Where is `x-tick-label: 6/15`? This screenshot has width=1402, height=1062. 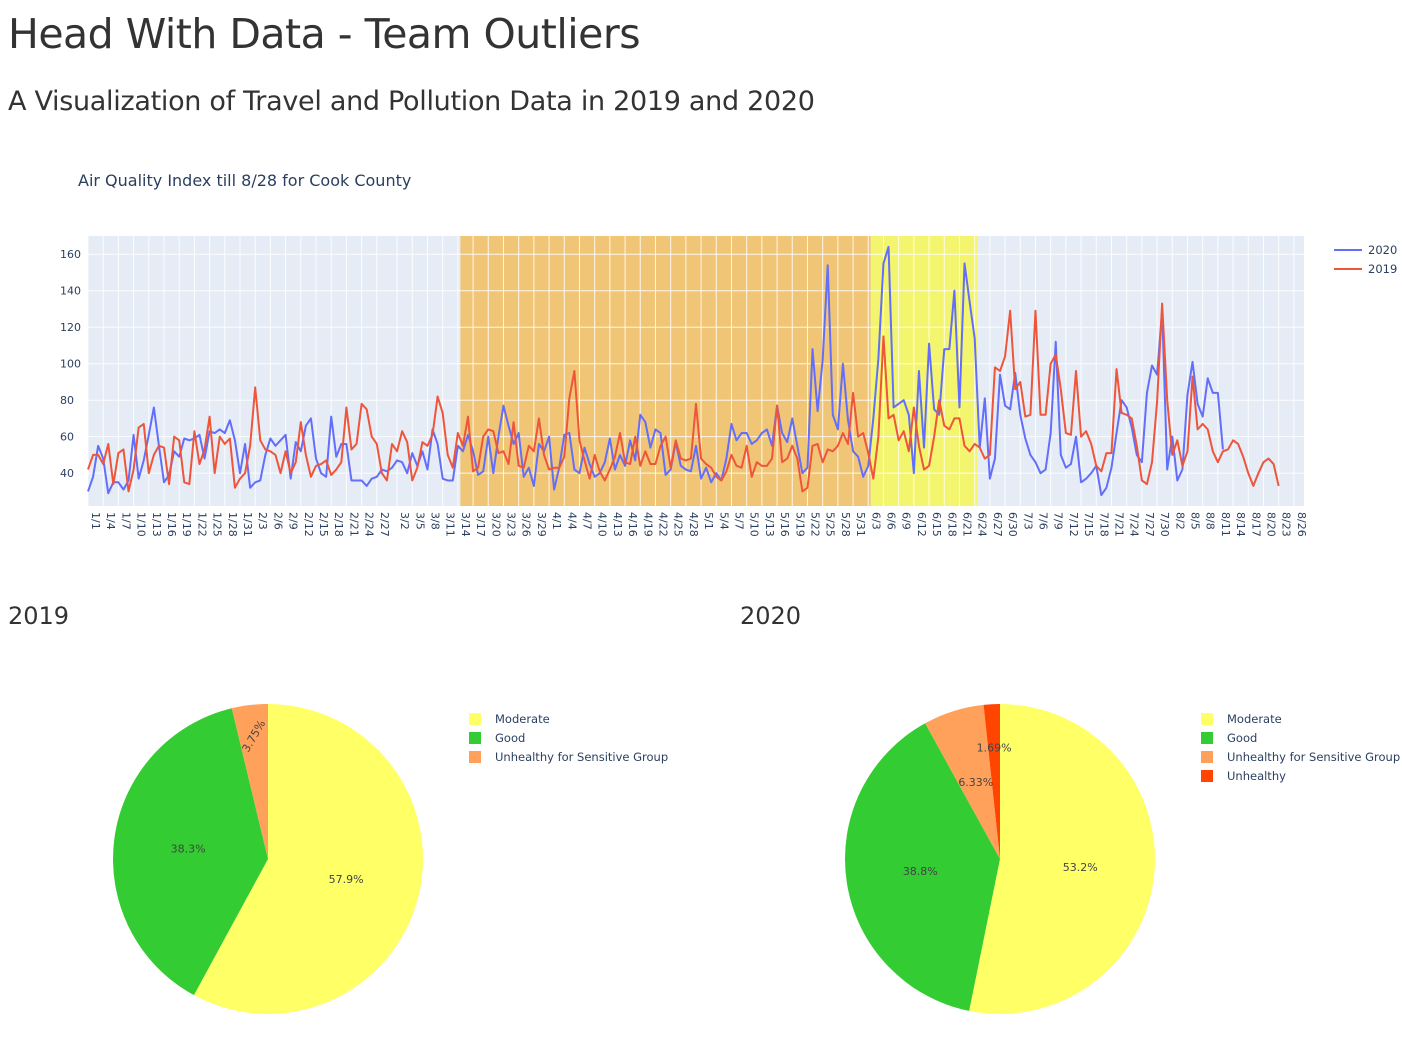 x-tick-label: 6/15 is located at coordinates (936, 524).